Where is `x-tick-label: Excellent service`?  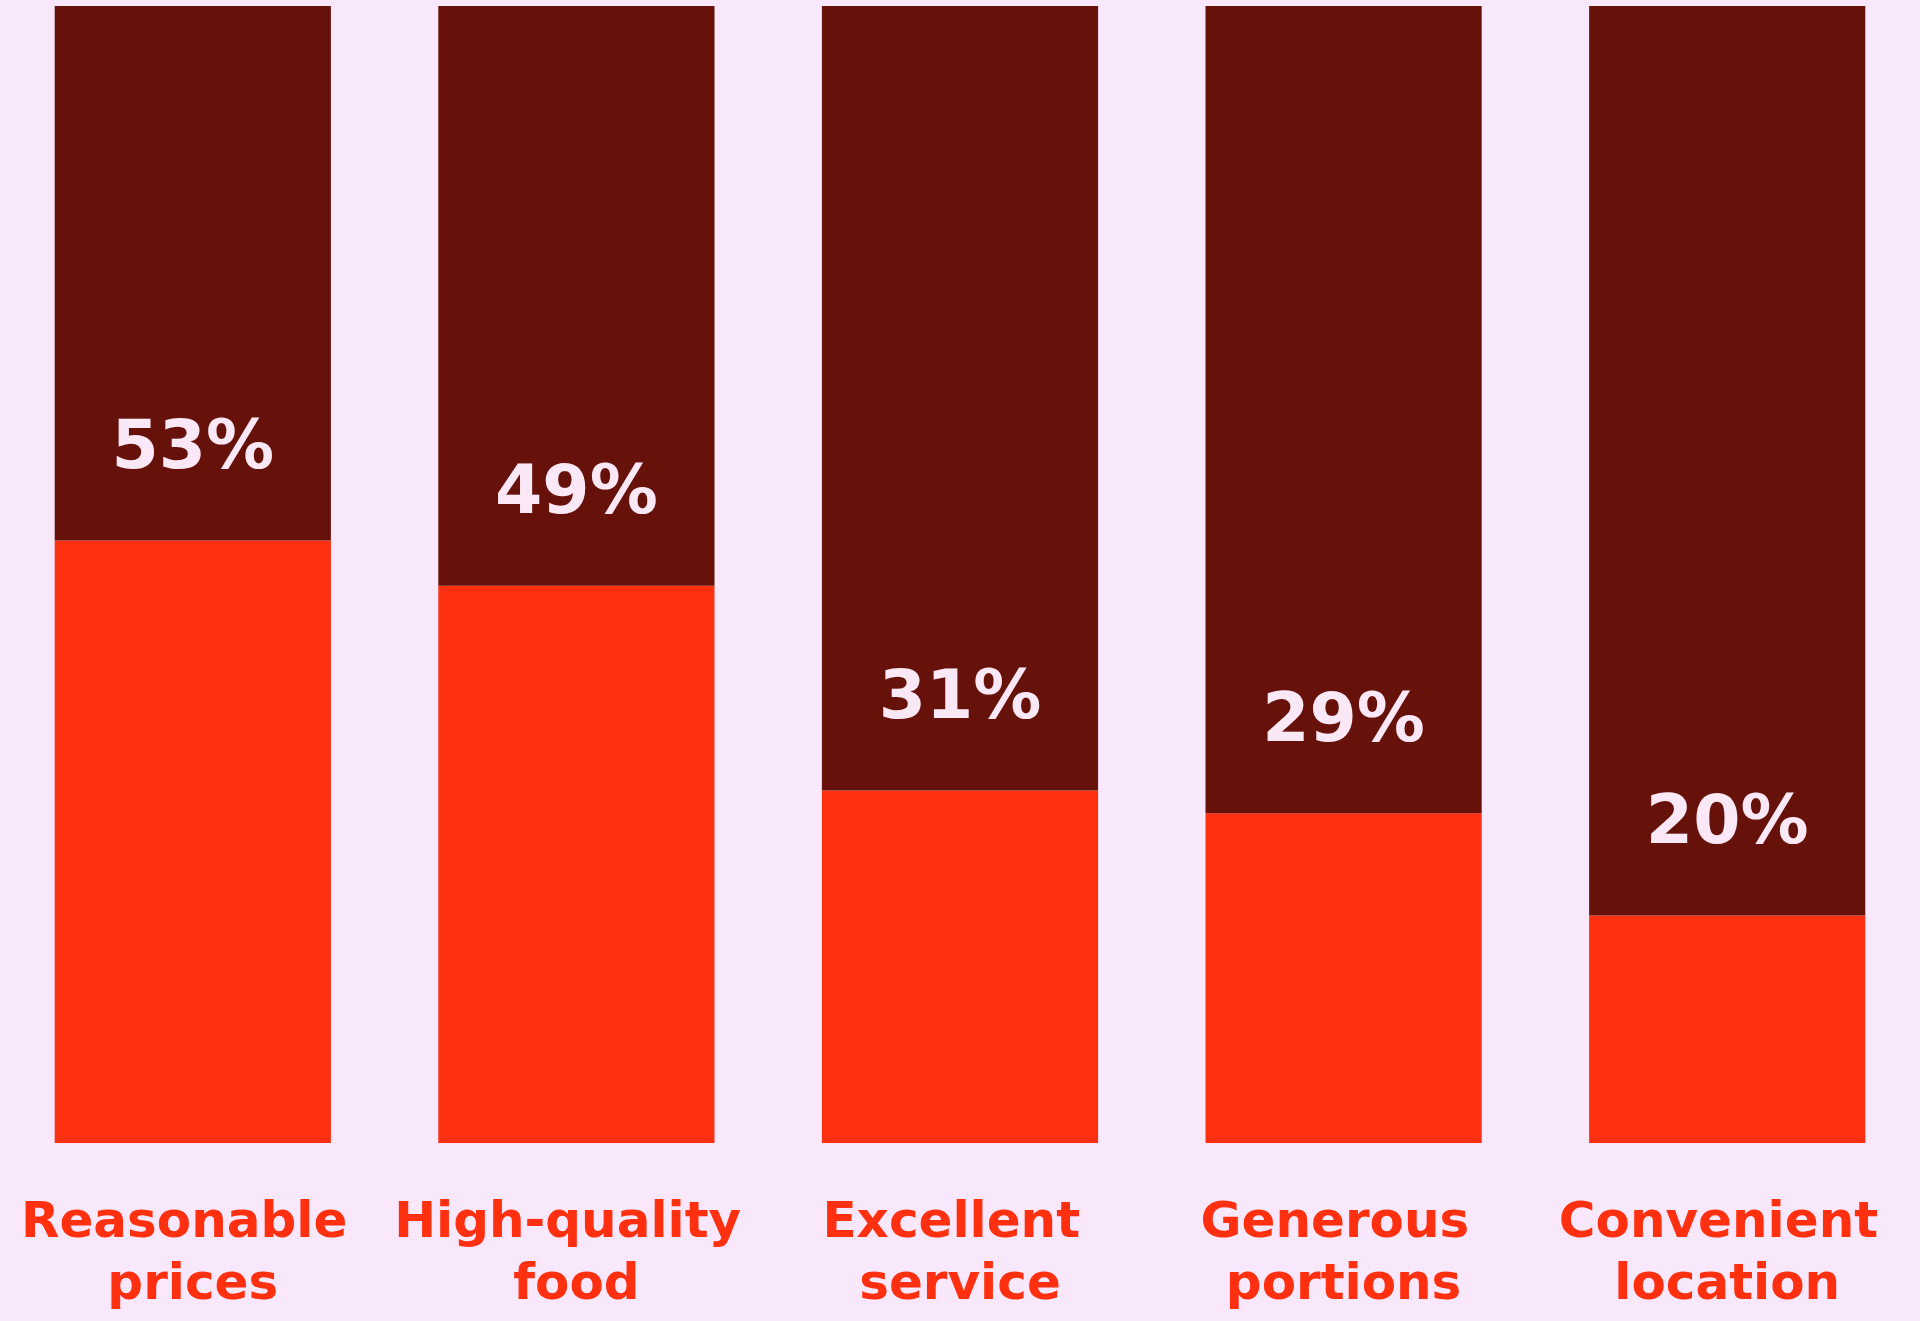 x-tick-label: Excellent service is located at coordinates (960, 1251).